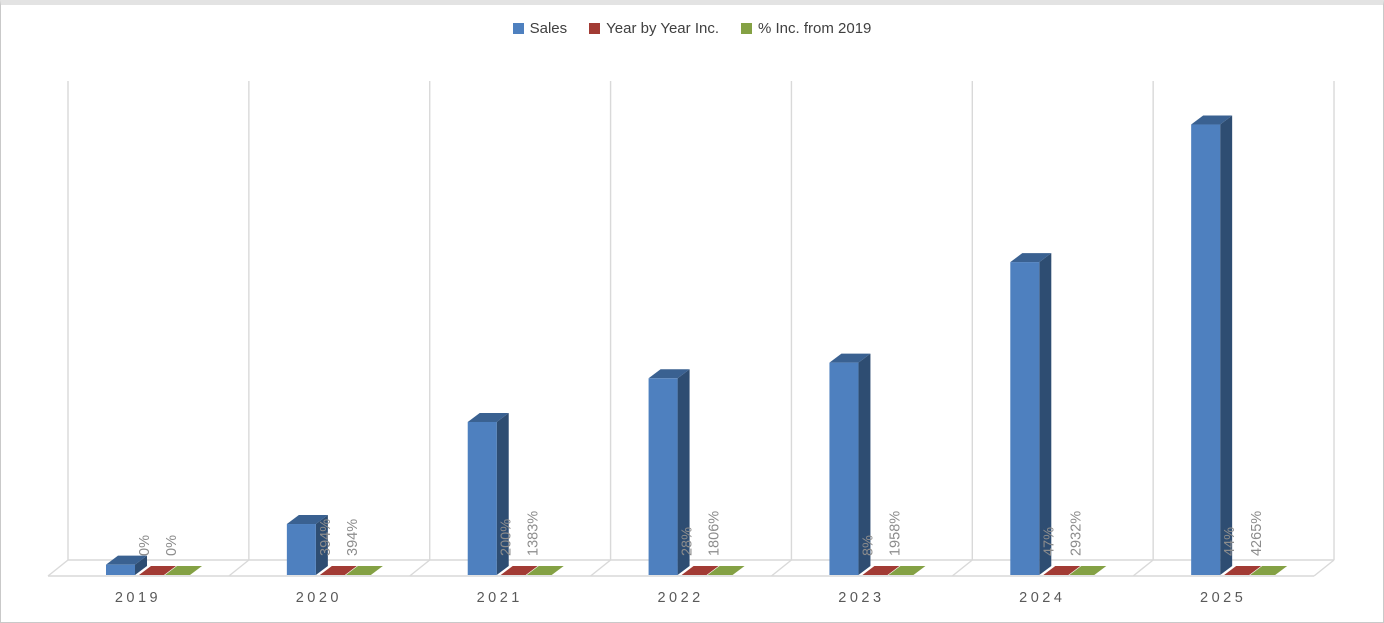  I want to click on category-label: 2020, so click(319, 598).